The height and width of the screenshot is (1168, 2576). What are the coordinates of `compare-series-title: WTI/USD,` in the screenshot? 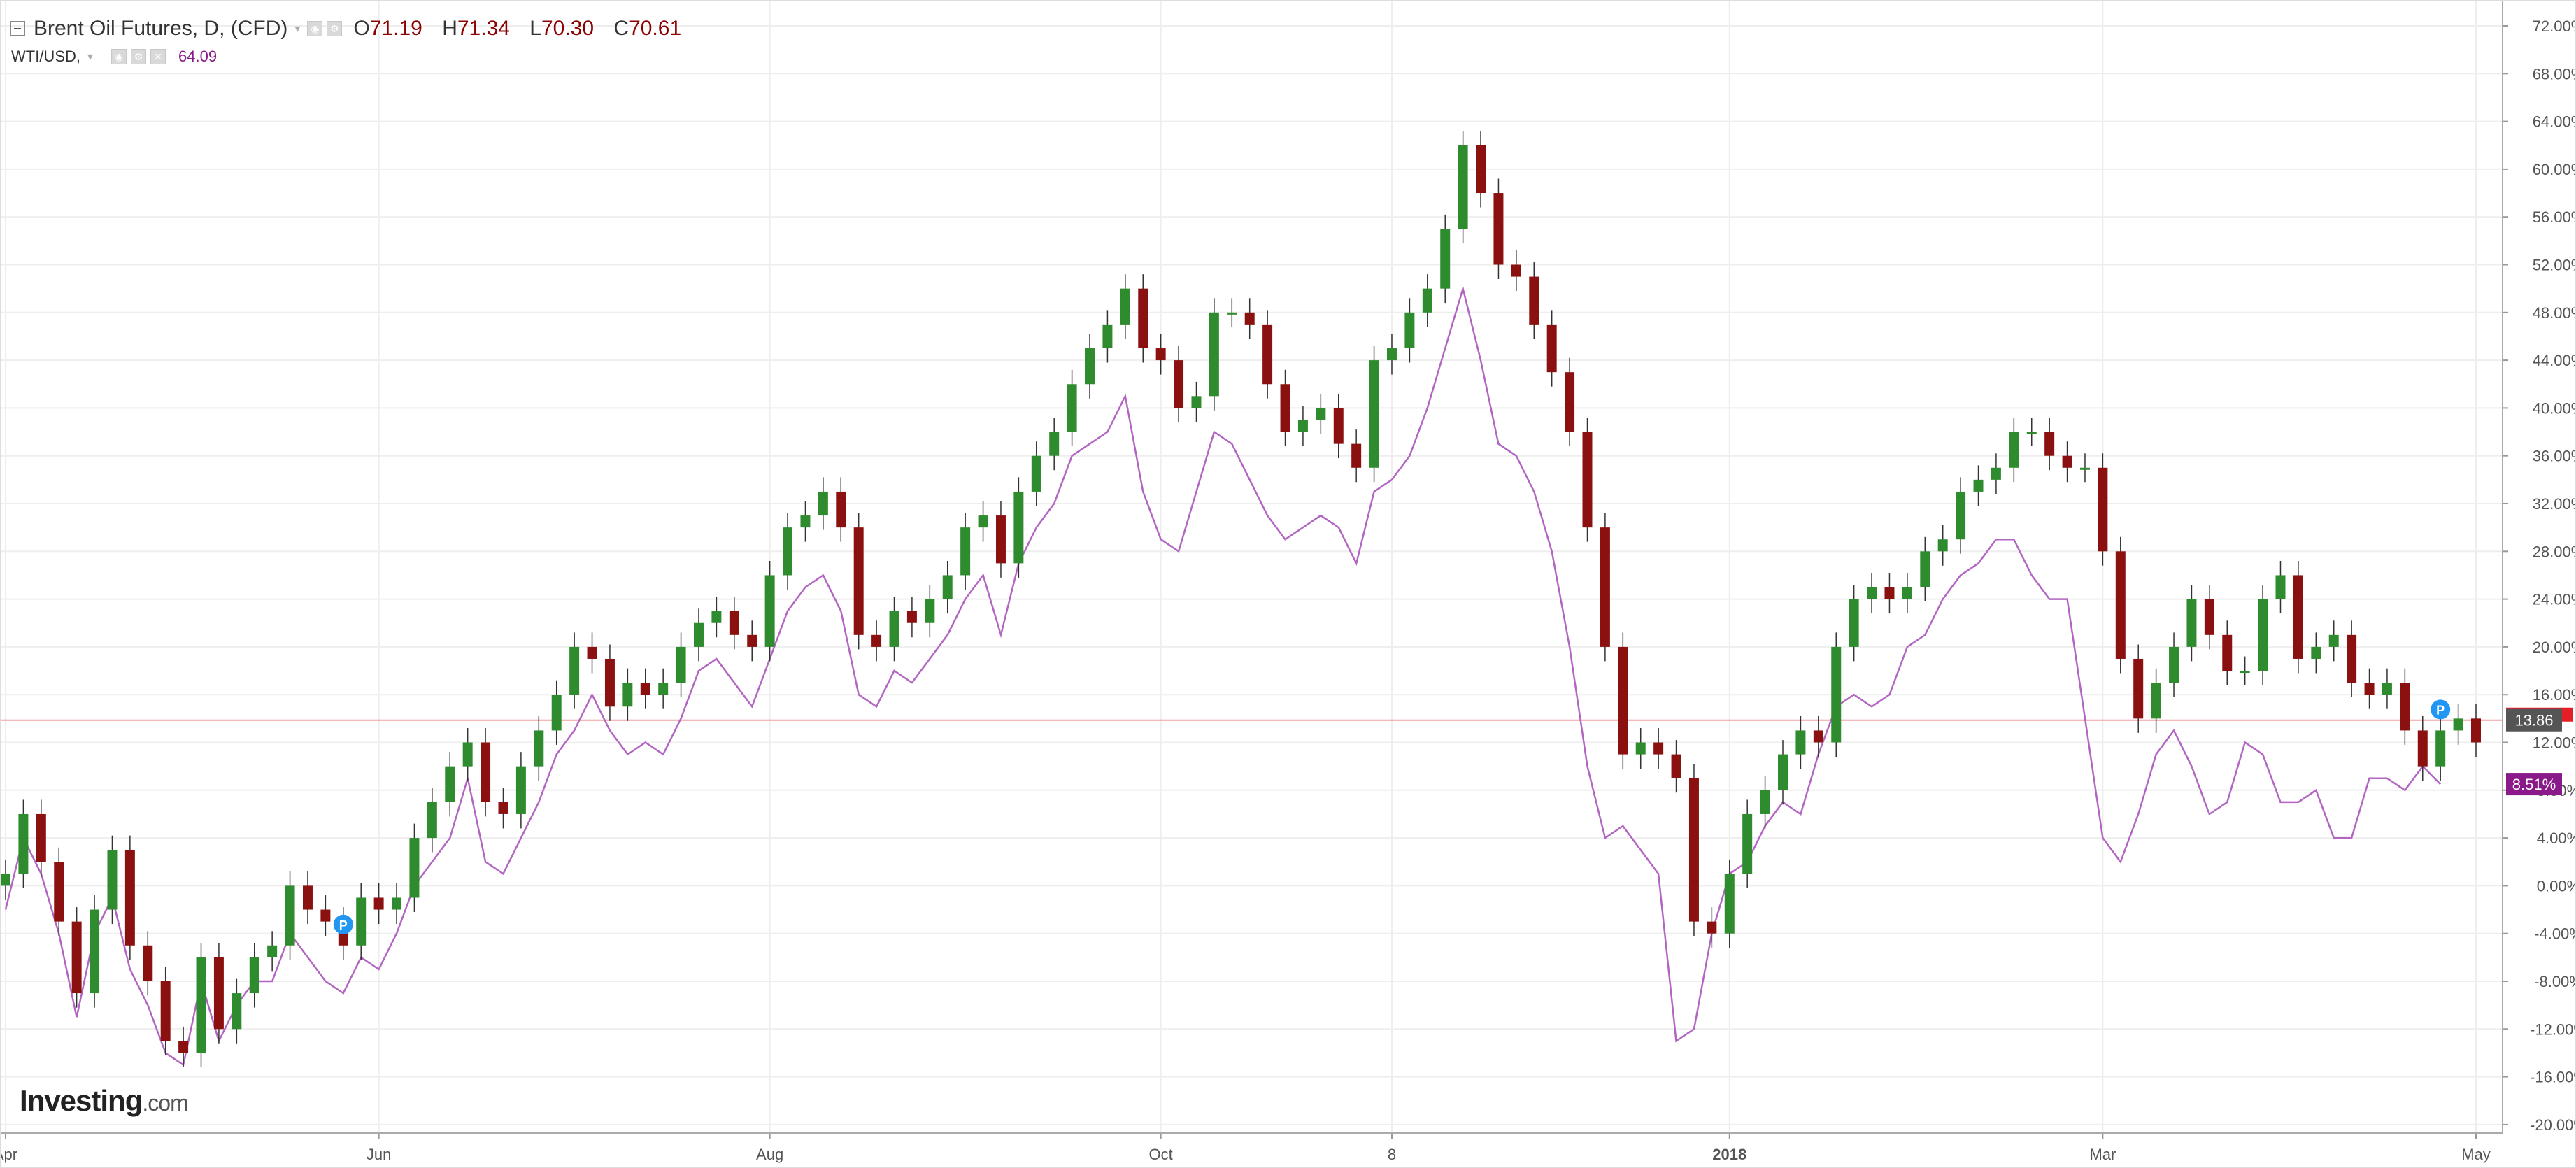 It's located at (45, 56).